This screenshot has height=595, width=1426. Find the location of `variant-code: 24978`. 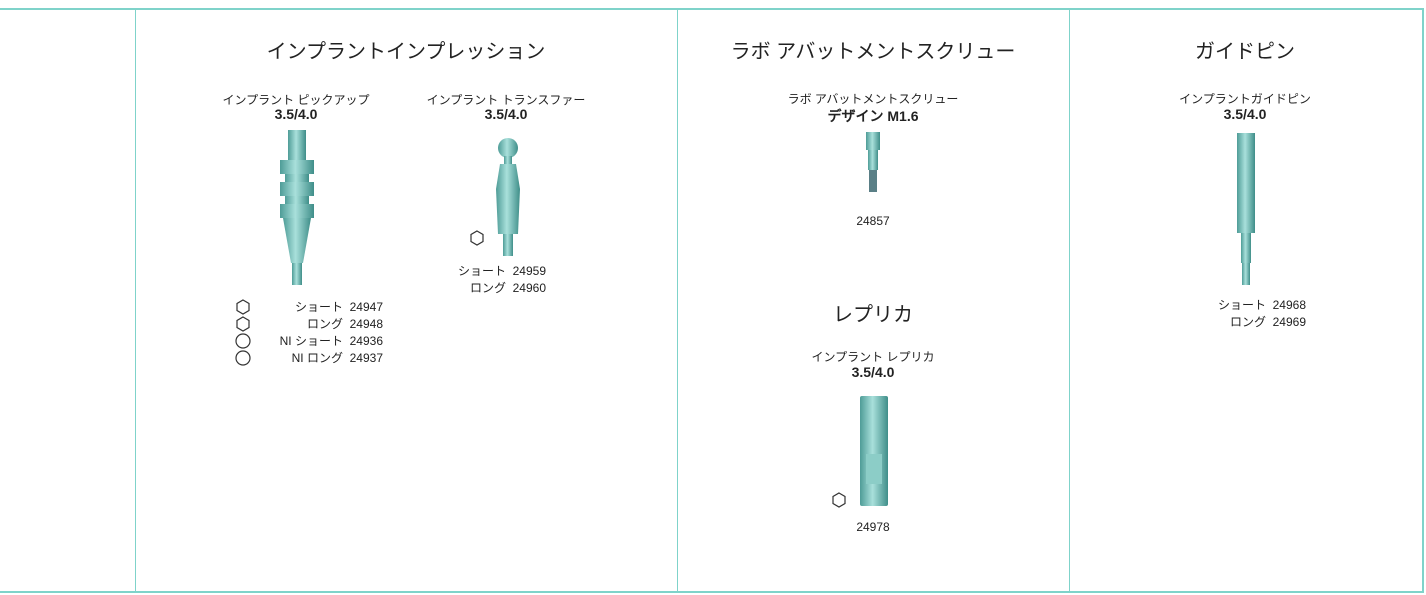

variant-code: 24978 is located at coordinates (873, 527).